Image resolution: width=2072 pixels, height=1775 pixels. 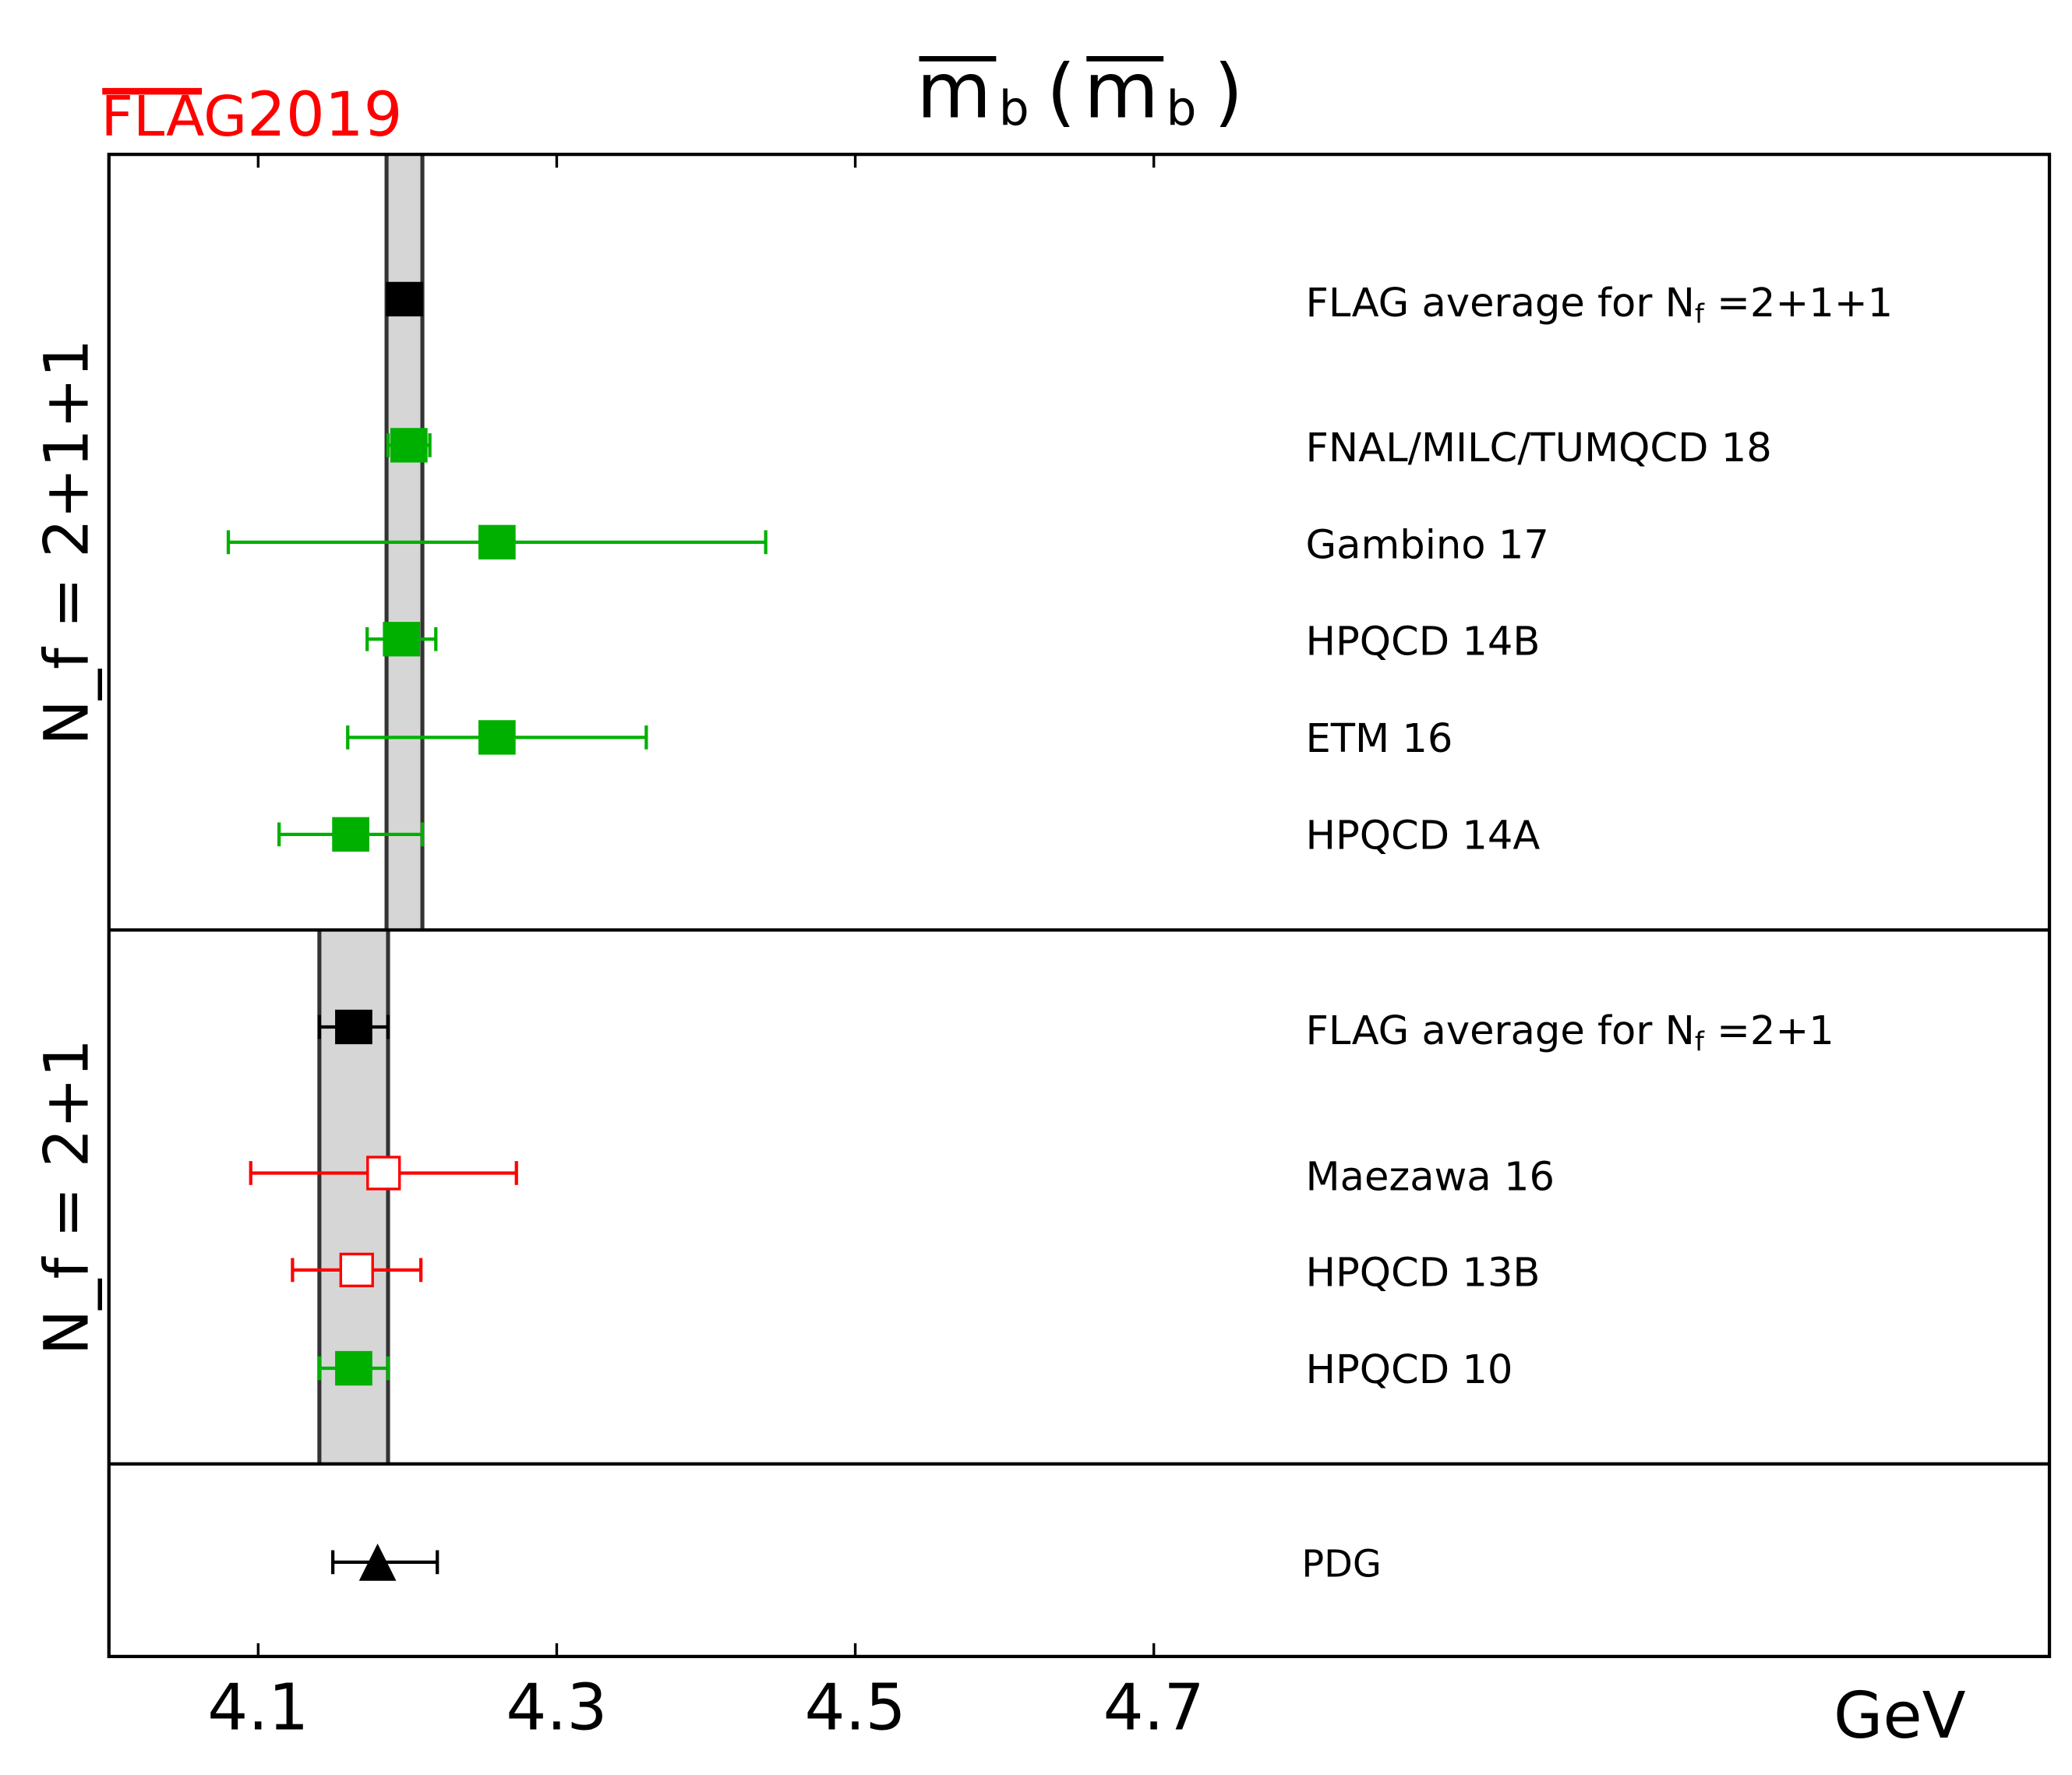 I want to click on title-sub2: b, so click(x=1182, y=110).